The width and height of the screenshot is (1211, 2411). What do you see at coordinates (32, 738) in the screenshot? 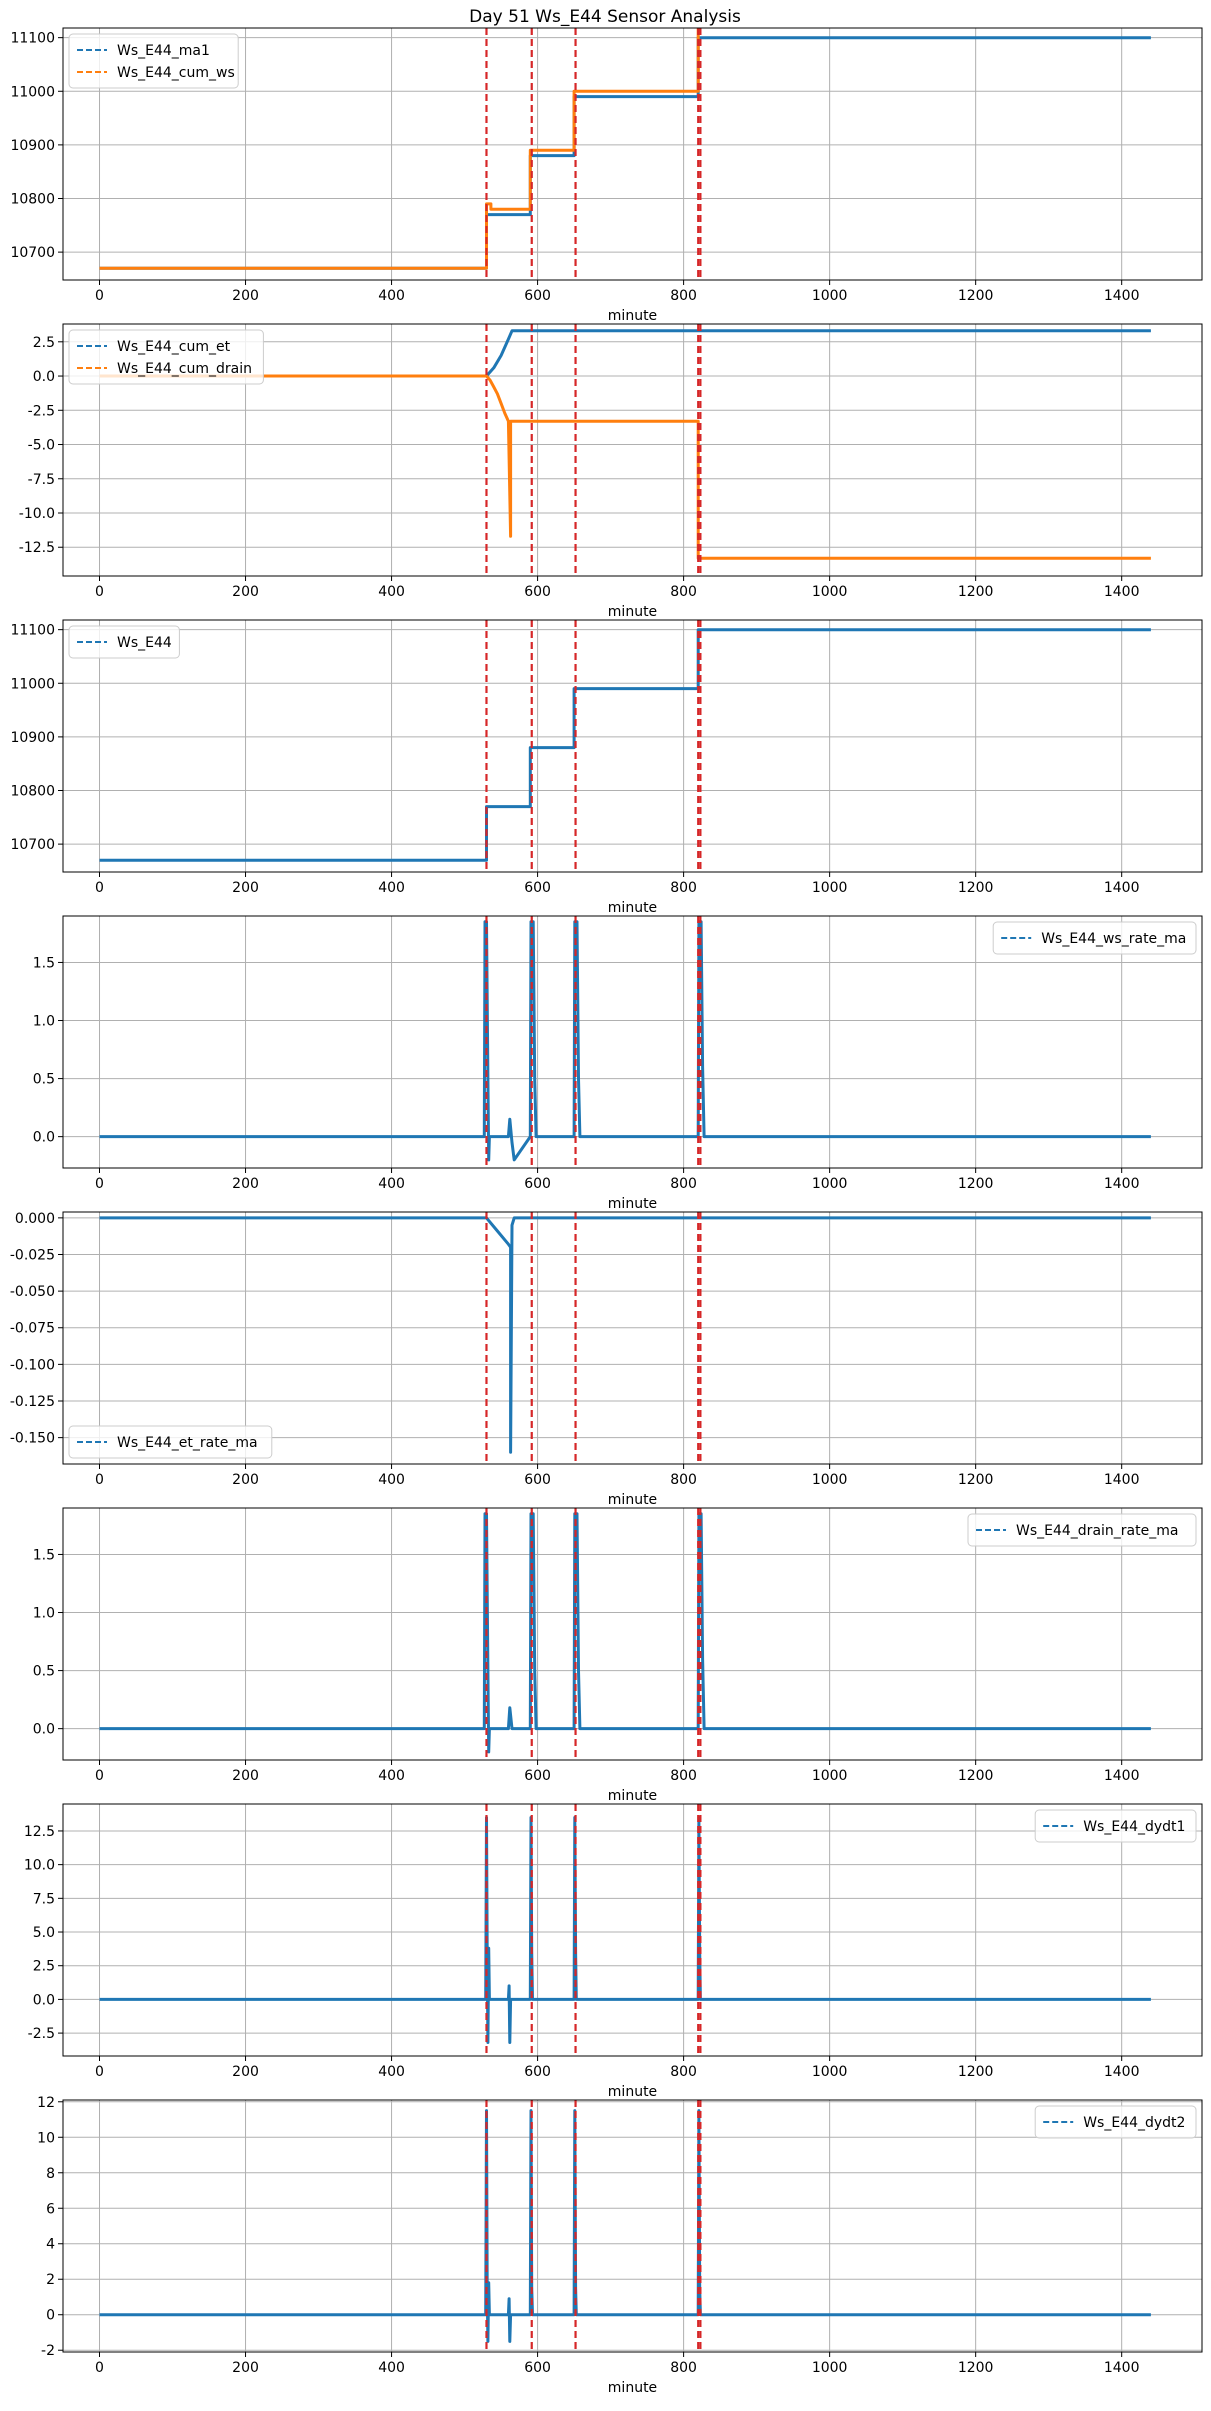
I see `y-tick-label: 10900` at bounding box center [32, 738].